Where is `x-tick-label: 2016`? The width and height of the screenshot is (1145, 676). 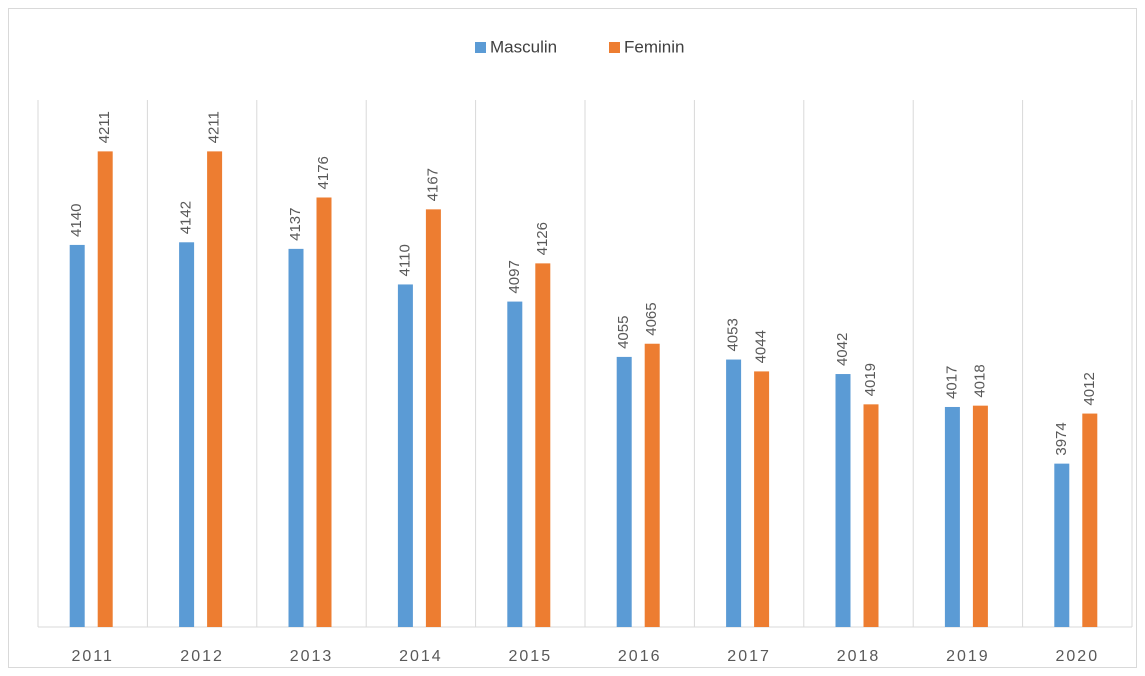 x-tick-label: 2016 is located at coordinates (640, 656).